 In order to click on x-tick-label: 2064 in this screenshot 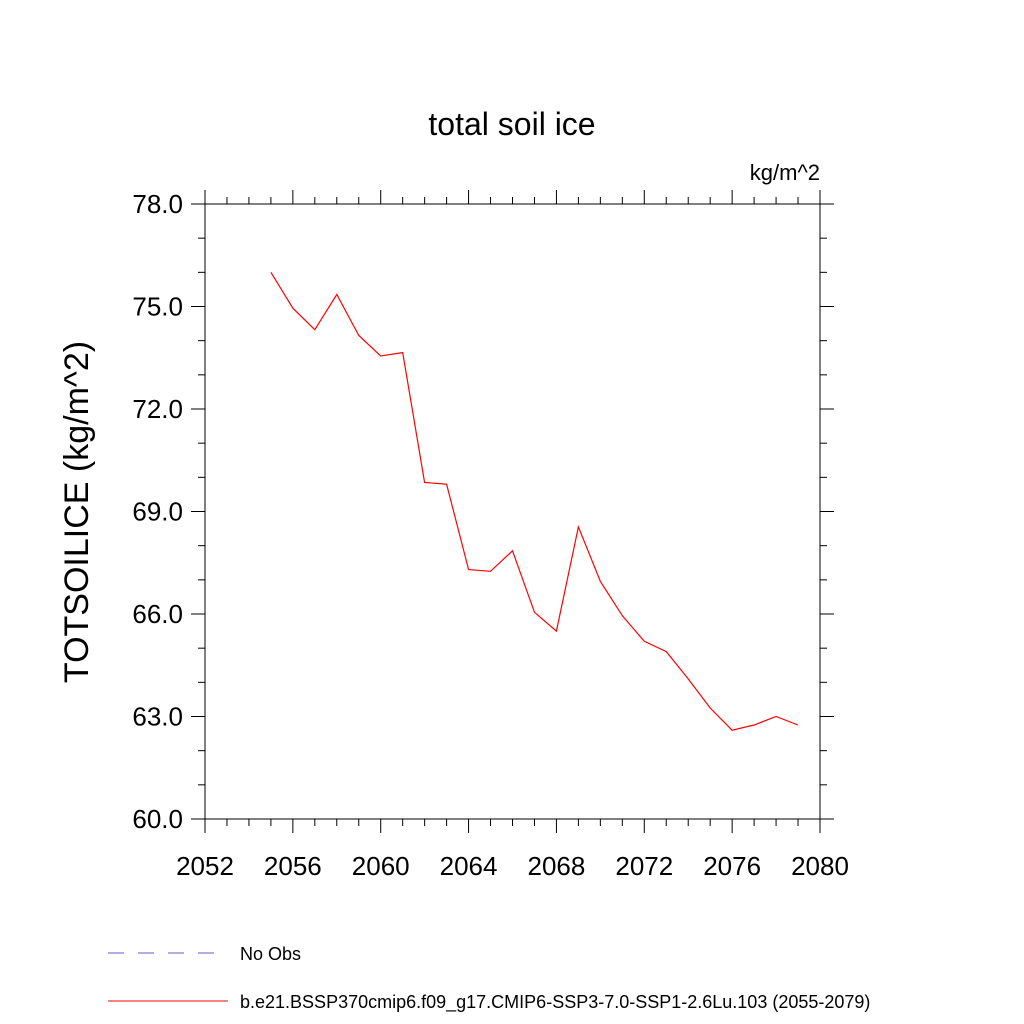, I will do `click(469, 866)`.